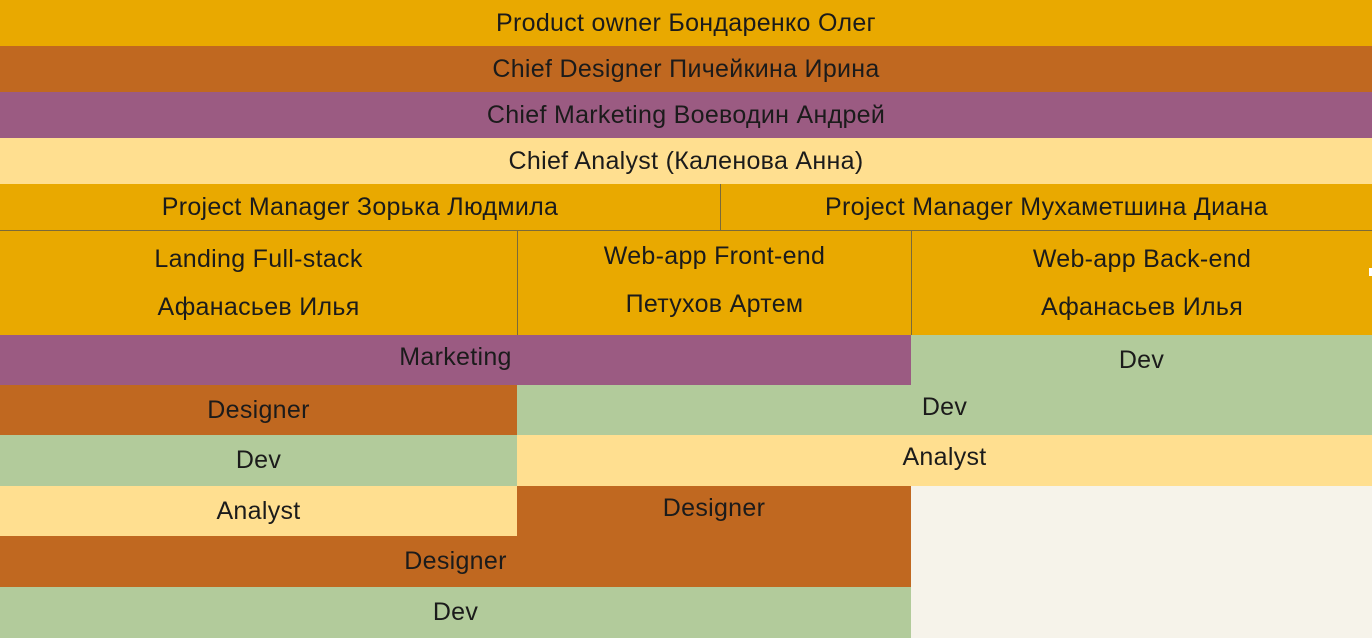 The width and height of the screenshot is (1372, 638). What do you see at coordinates (258, 282) in the screenshot?
I see `team-landing-fullstack: Landing Full-stack Афанасьев Илья` at bounding box center [258, 282].